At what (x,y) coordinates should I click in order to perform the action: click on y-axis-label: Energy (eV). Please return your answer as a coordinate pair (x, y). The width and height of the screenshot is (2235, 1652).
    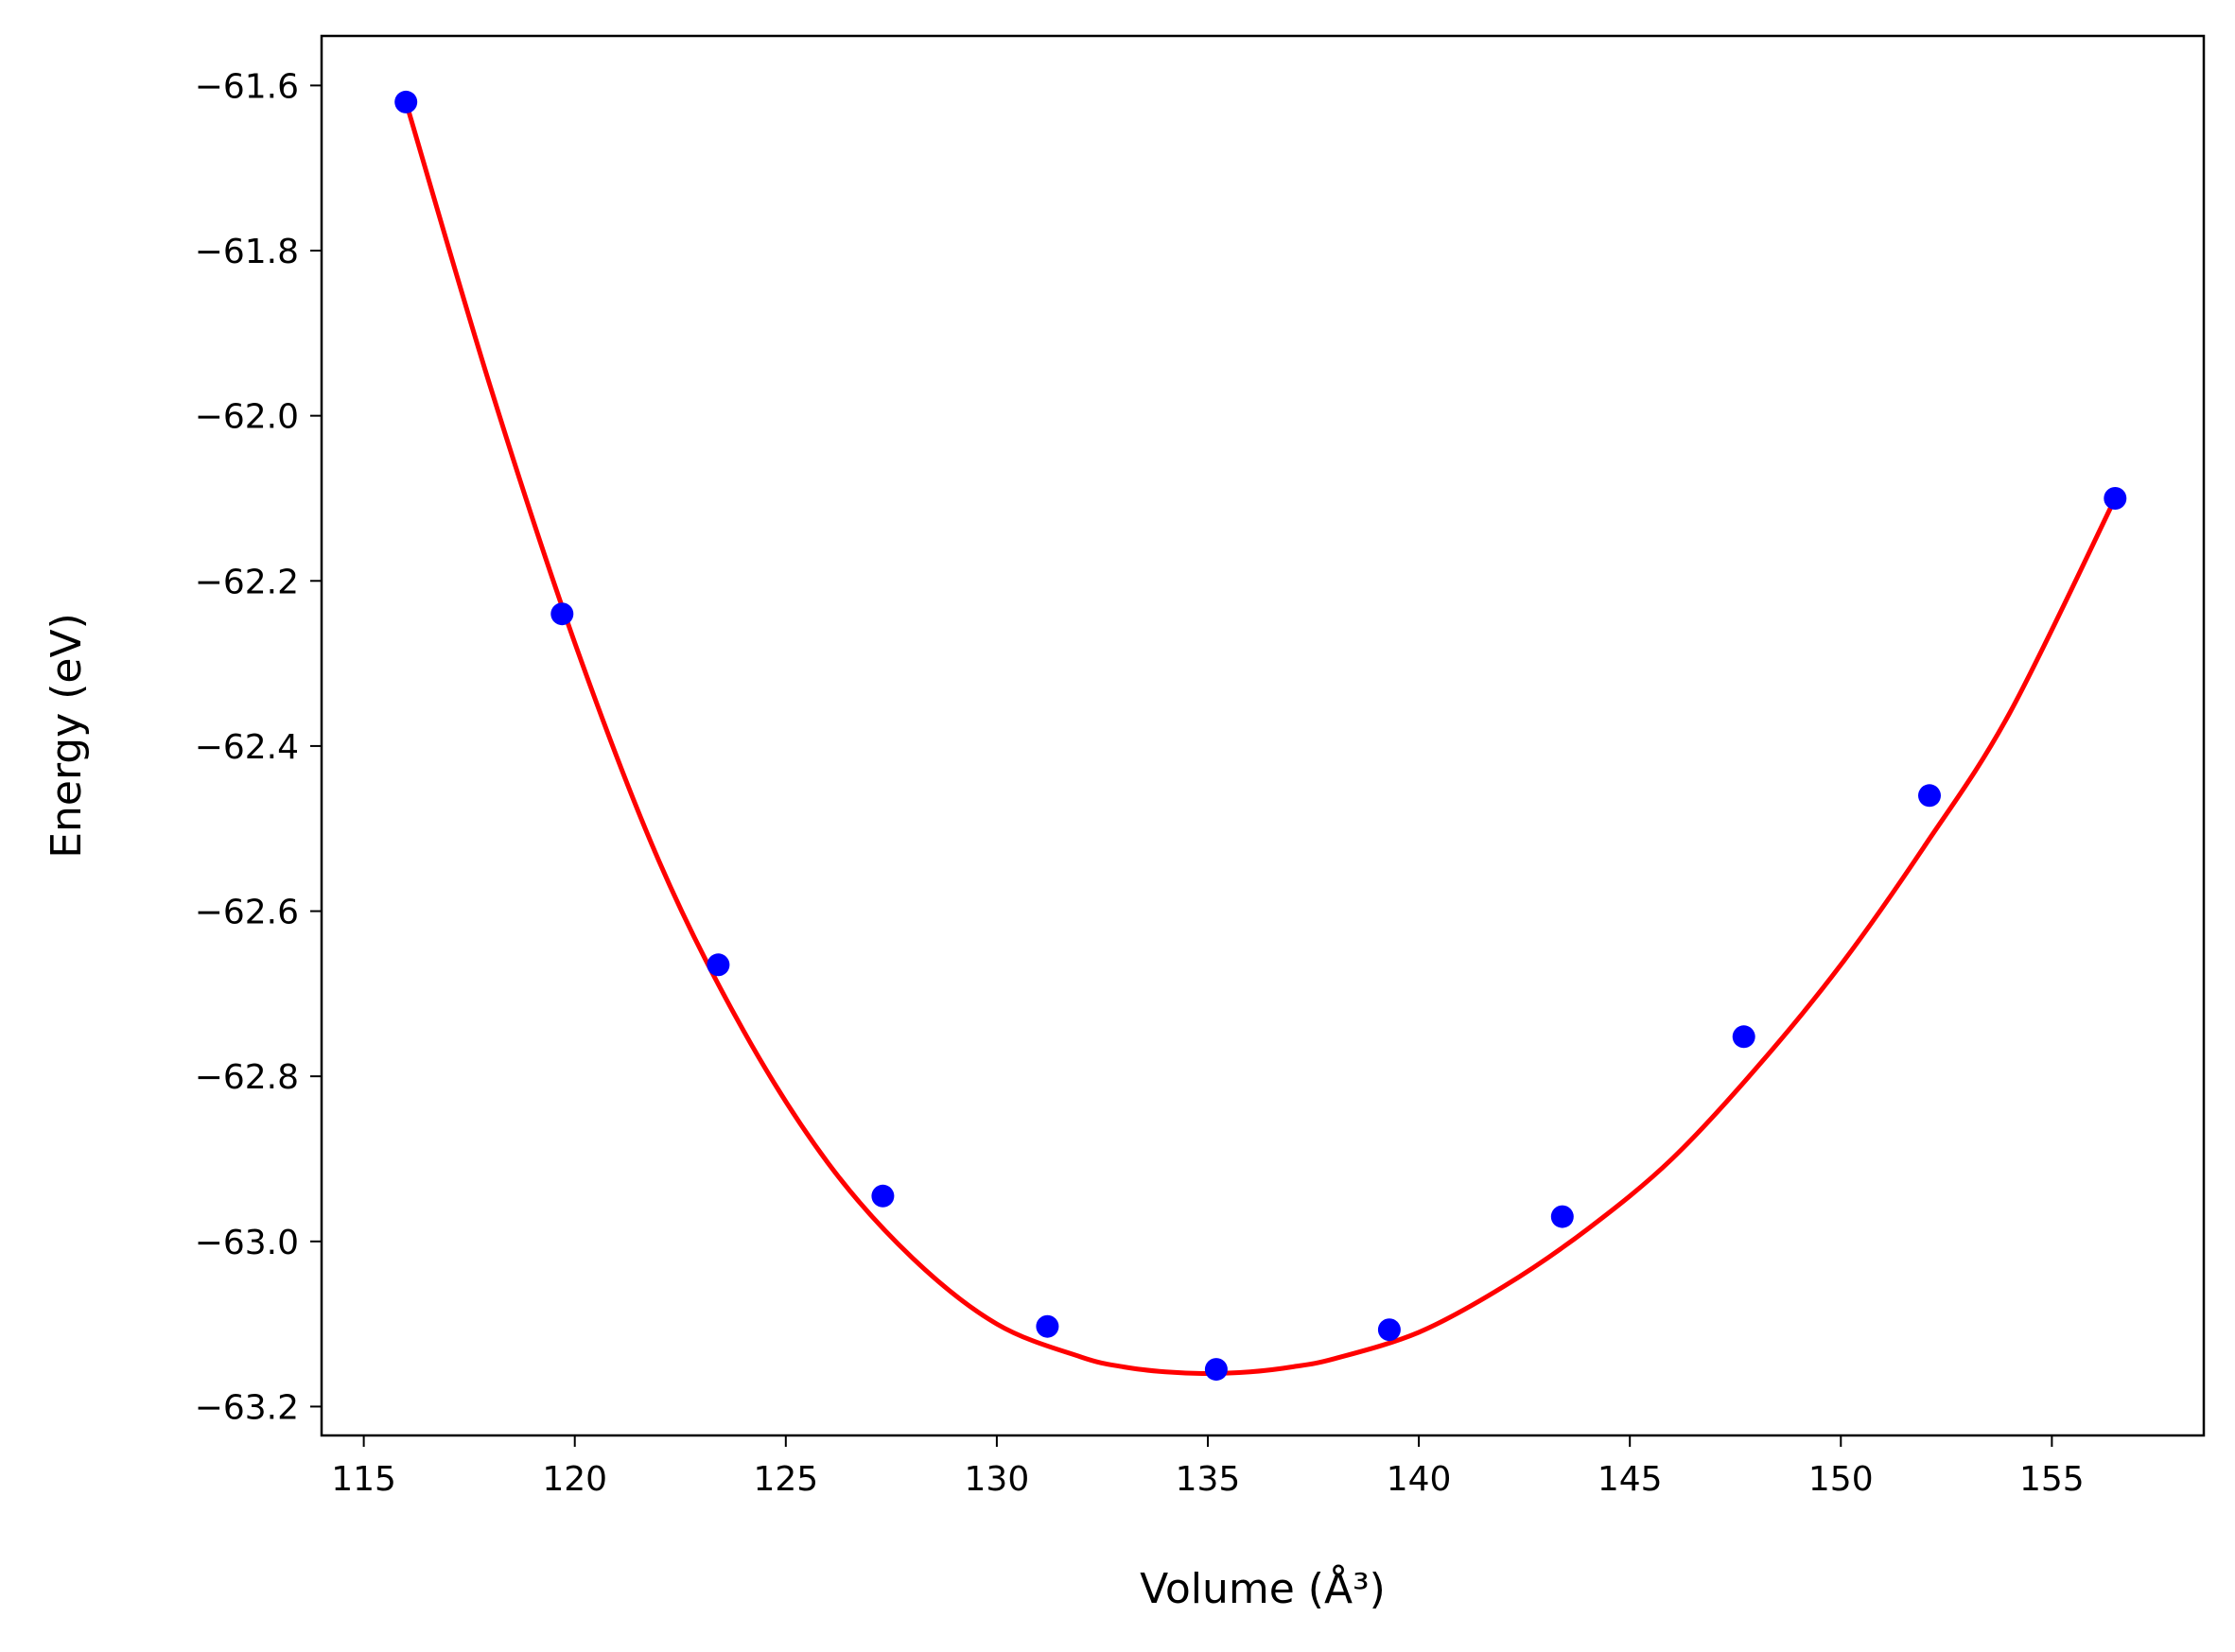
    Looking at the image, I should click on (67, 736).